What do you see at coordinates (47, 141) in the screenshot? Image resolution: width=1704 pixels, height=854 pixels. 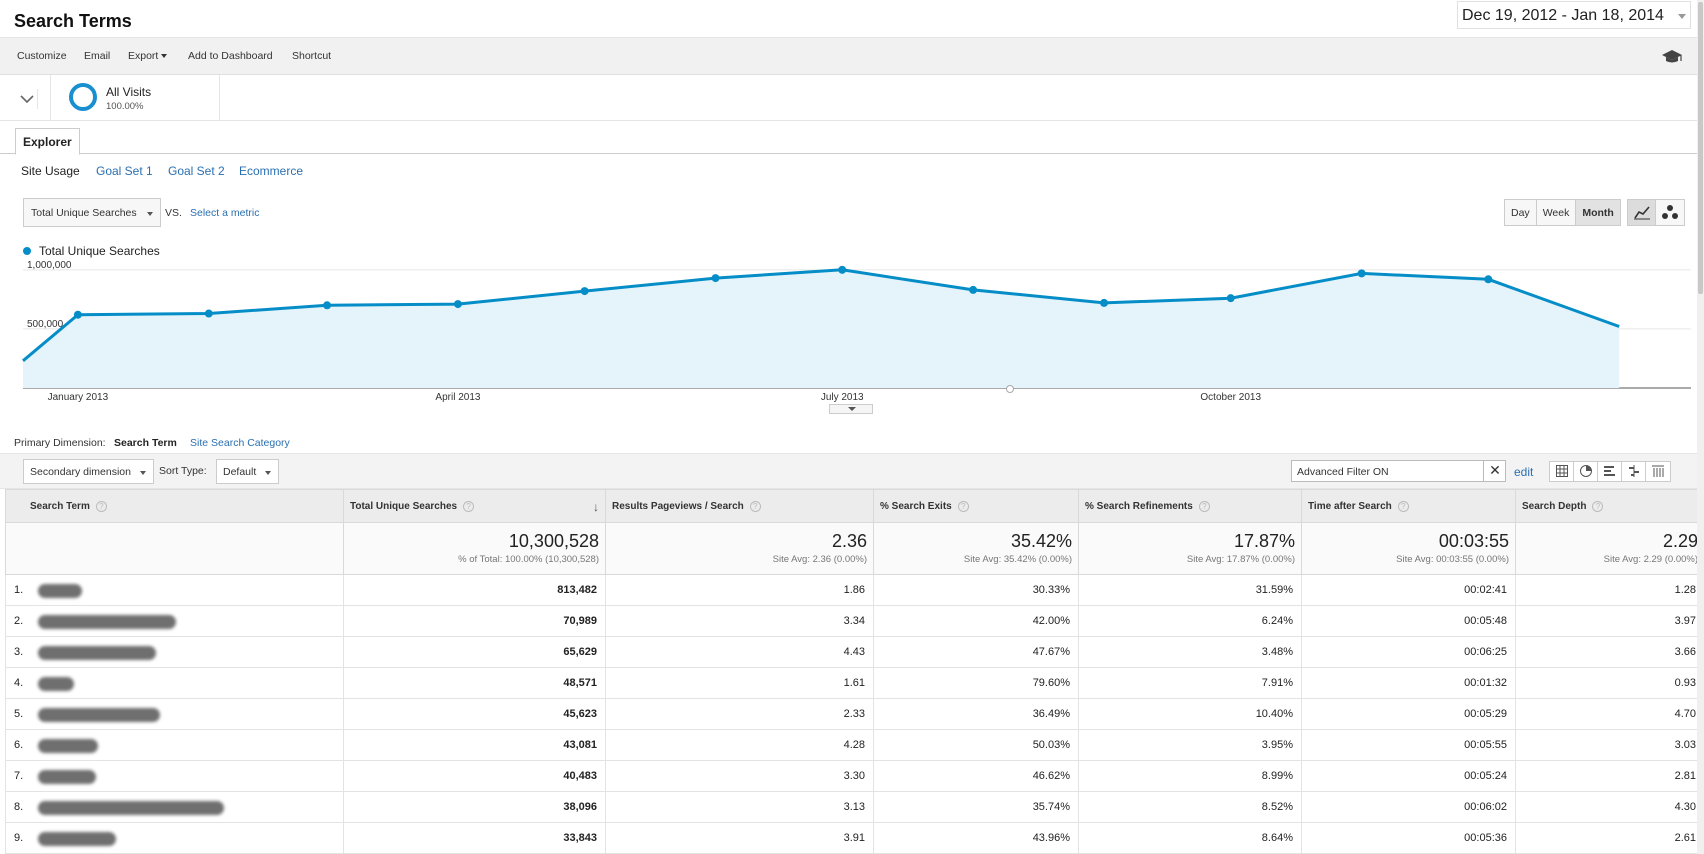 I see `tab-explorer: Explorer` at bounding box center [47, 141].